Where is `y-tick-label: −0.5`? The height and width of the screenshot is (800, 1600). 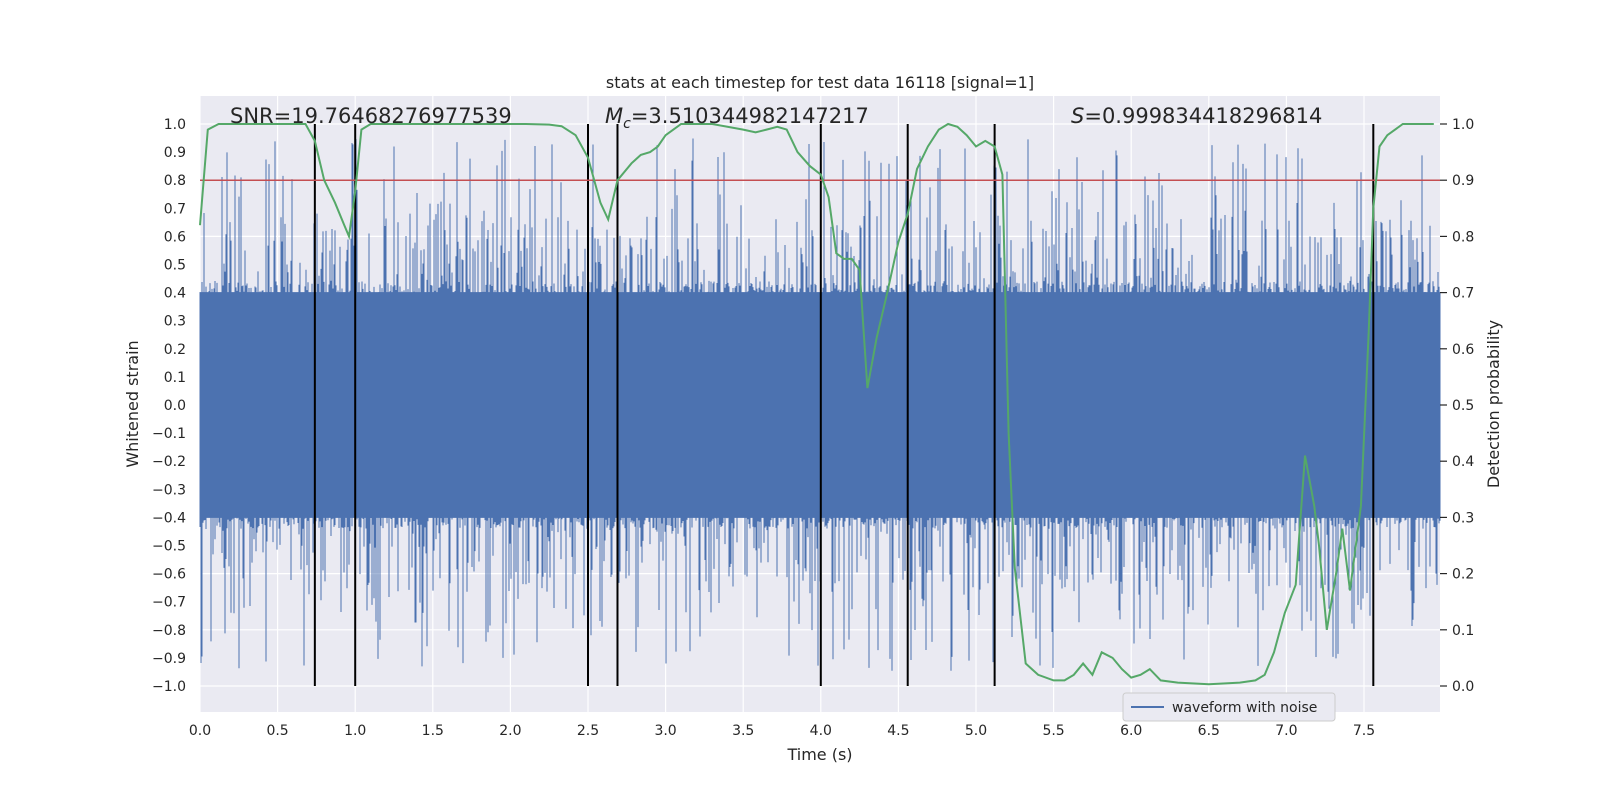 y-tick-label: −0.5 is located at coordinates (169, 547).